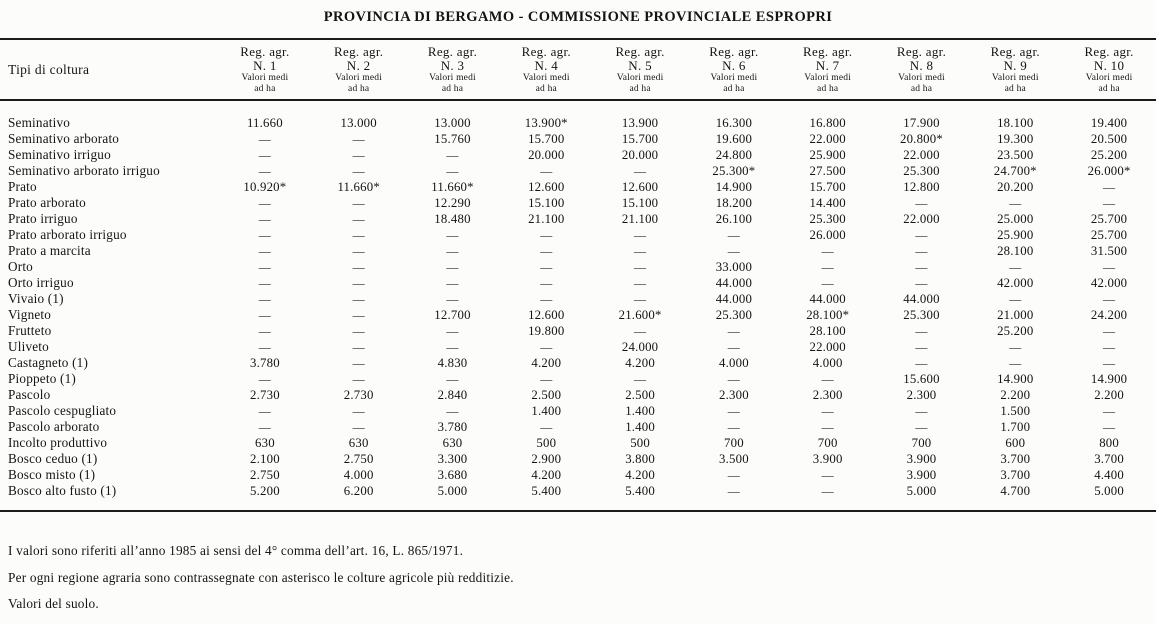 The image size is (1156, 624). What do you see at coordinates (452, 218) in the screenshot?
I see `value-cell: 18.480` at bounding box center [452, 218].